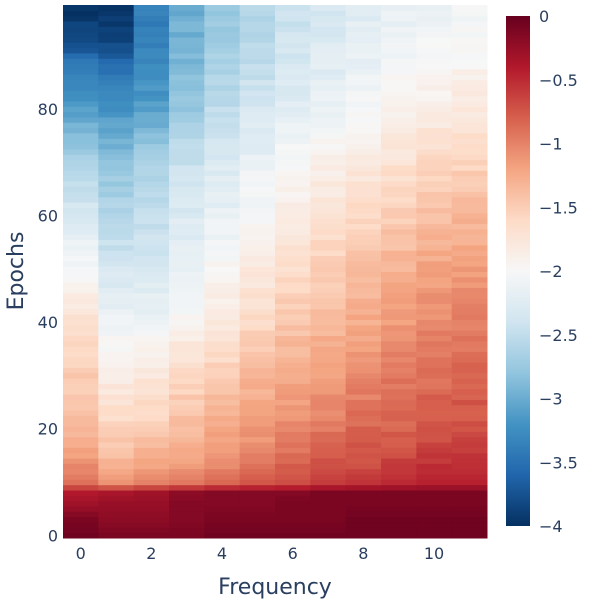 Image resolution: width=600 pixels, height=600 pixels. What do you see at coordinates (551, 144) in the screenshot?
I see `colorbar-tick-label: −1` at bounding box center [551, 144].